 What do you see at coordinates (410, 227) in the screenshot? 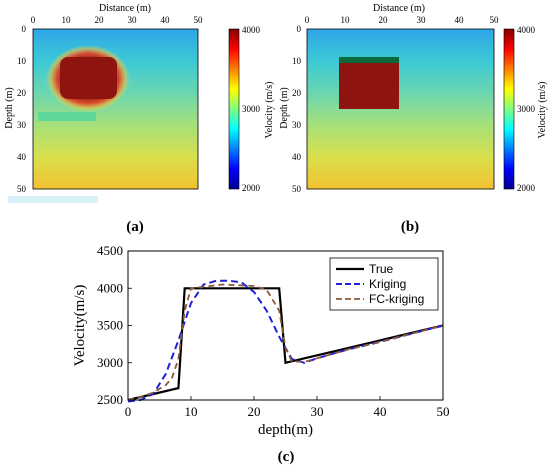
I see `panel-b-caption: (b)` at bounding box center [410, 227].